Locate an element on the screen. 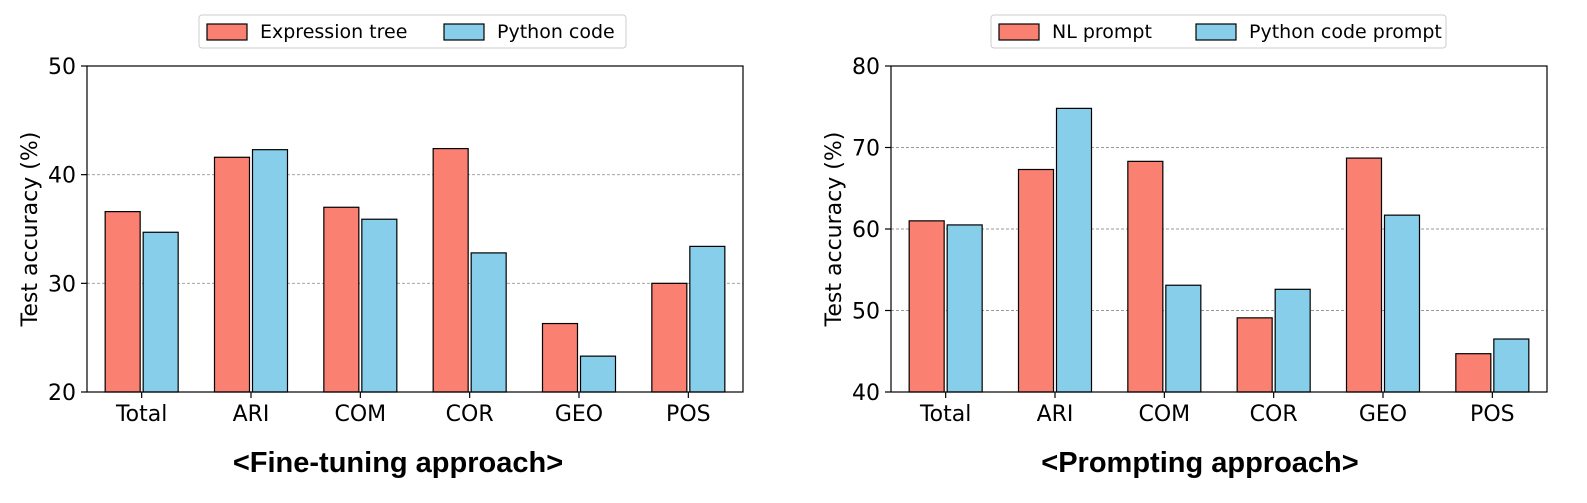 The image size is (1587, 503). bar-python-code-prompt-ari is located at coordinates (1074, 250).